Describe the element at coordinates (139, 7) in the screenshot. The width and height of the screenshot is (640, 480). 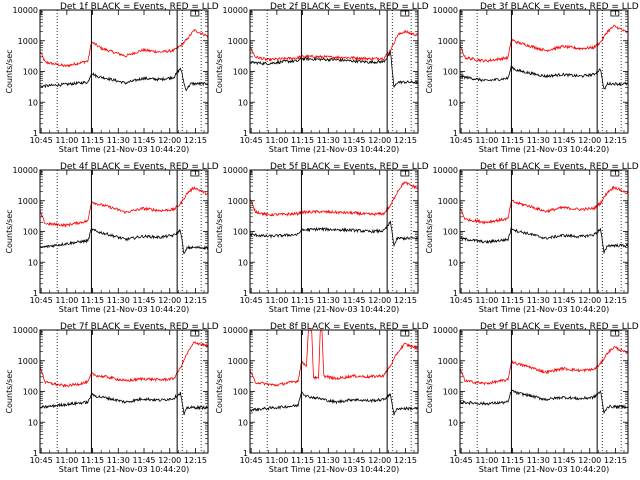
I see `panel-title: Det 1f BLACK = Events, RED = LLD` at that location.